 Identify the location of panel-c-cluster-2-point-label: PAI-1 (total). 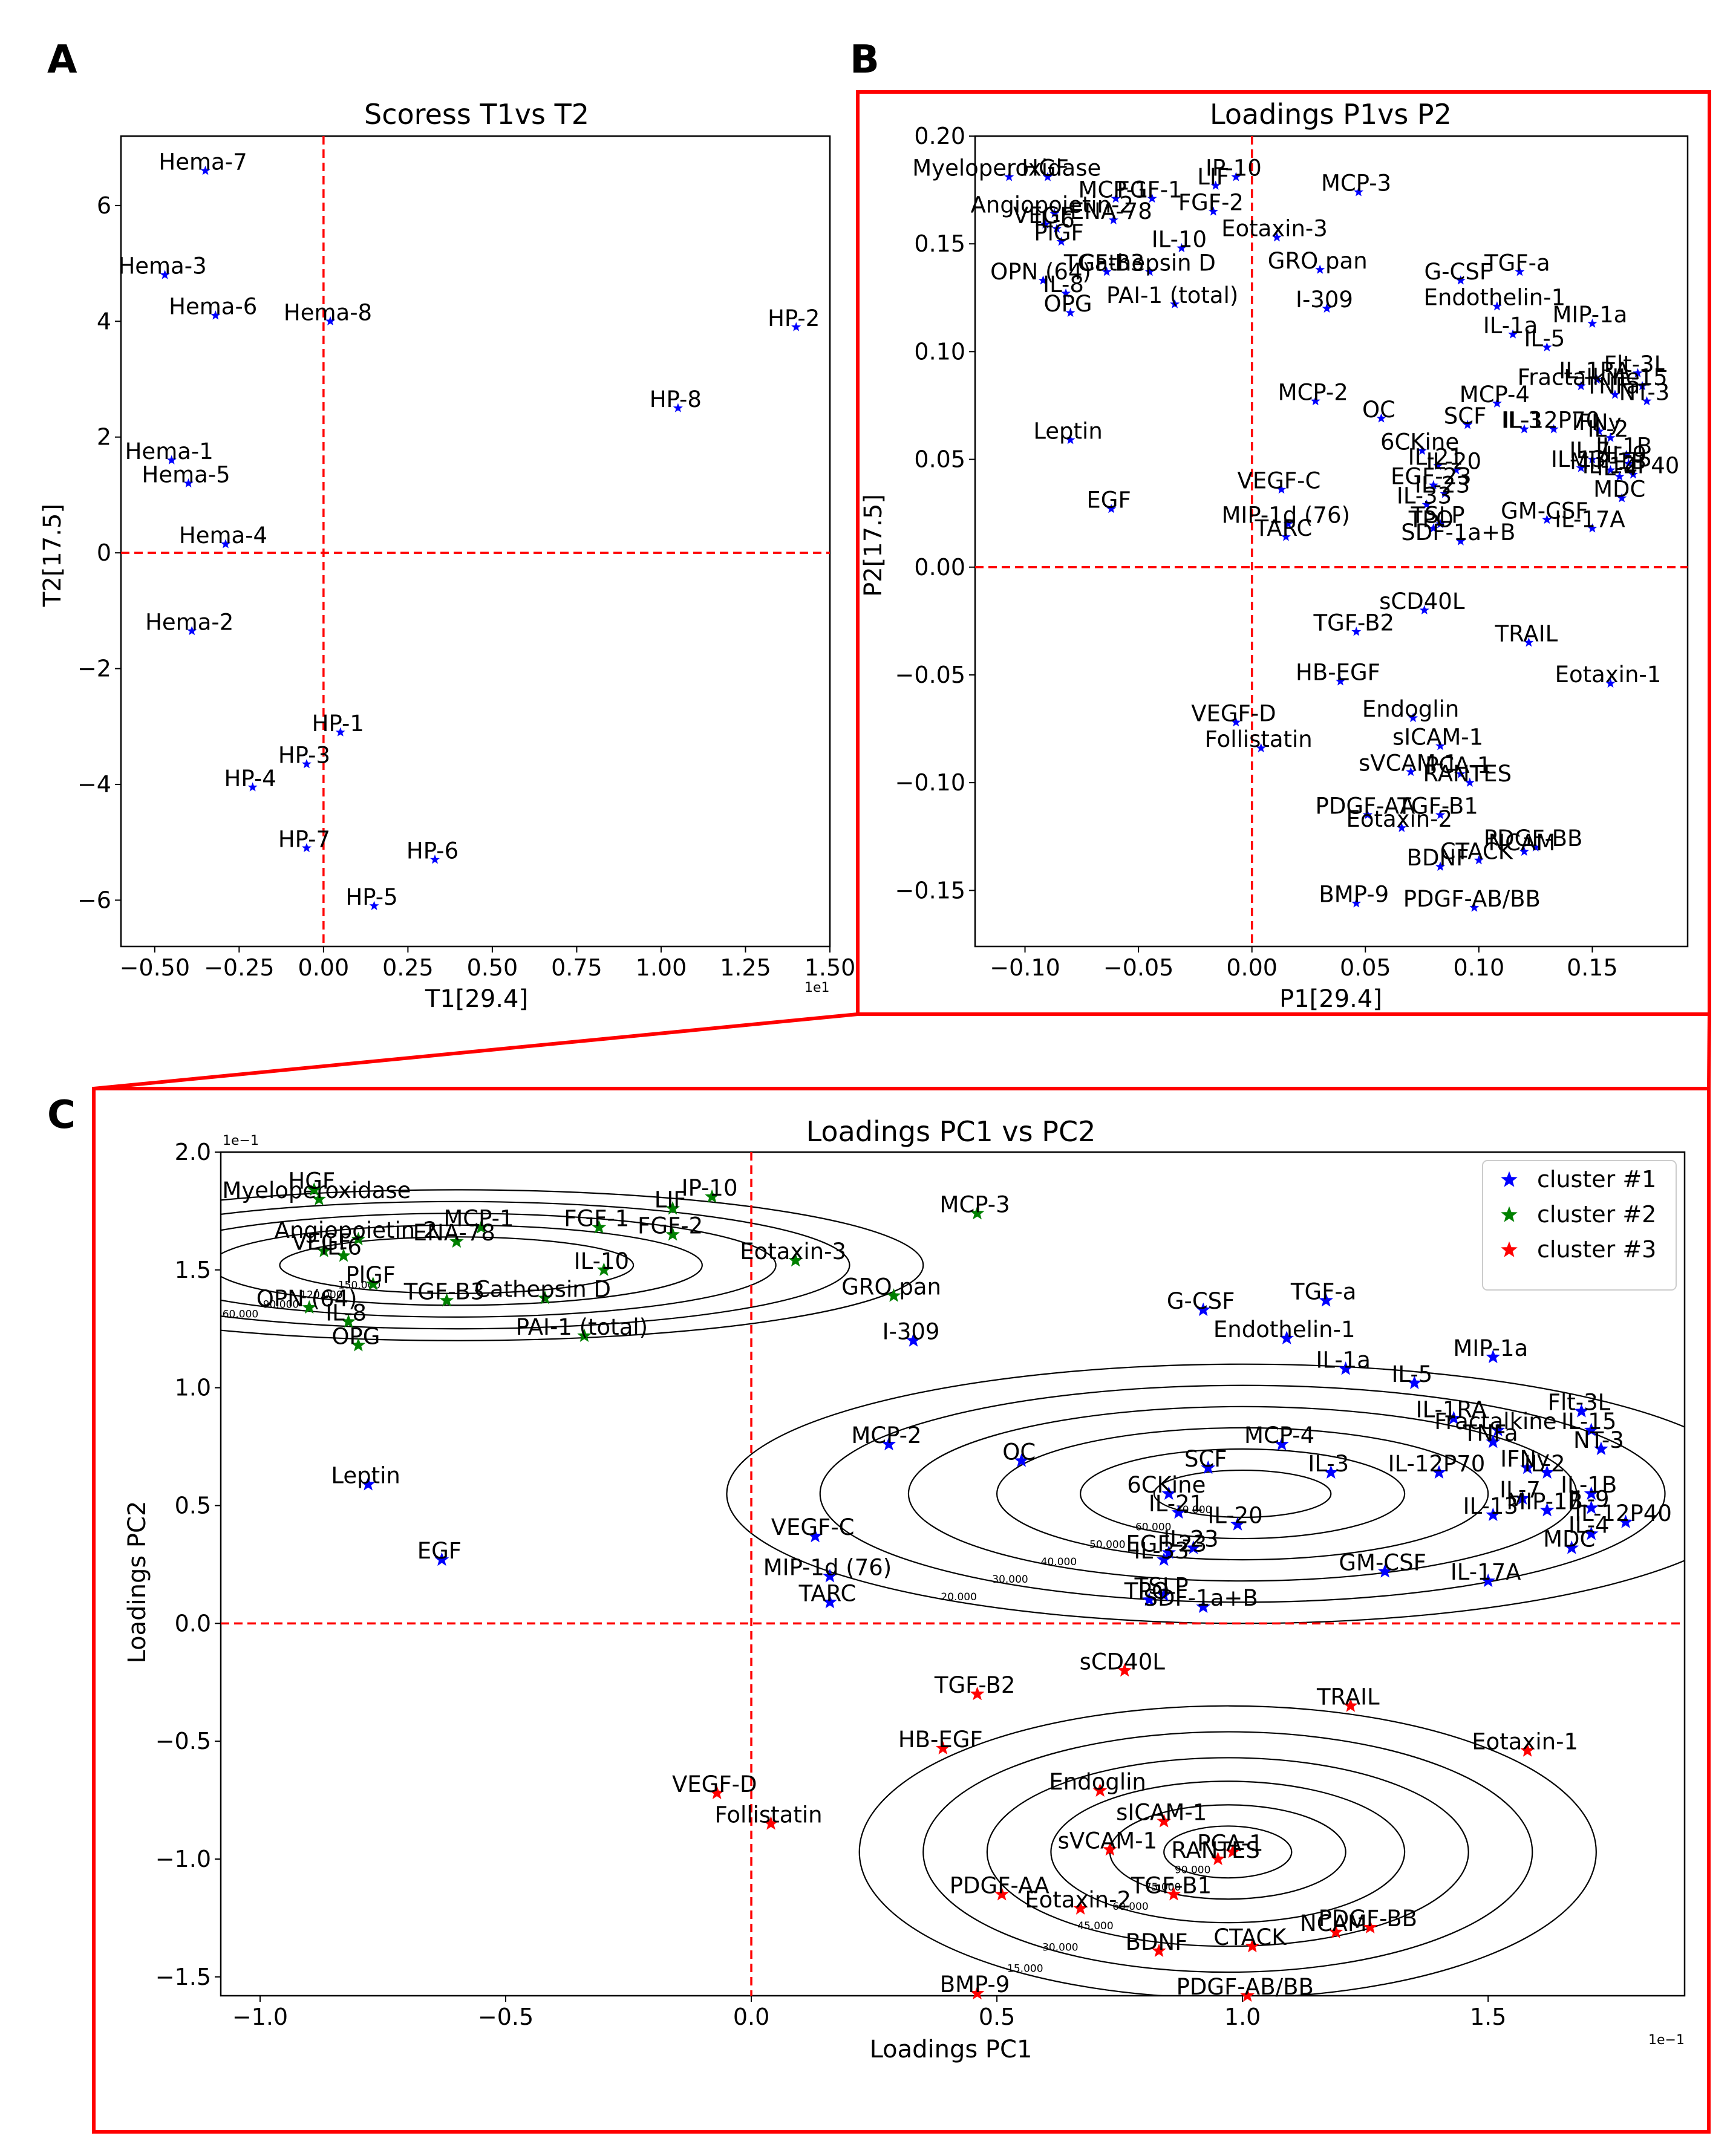
(582, 1327).